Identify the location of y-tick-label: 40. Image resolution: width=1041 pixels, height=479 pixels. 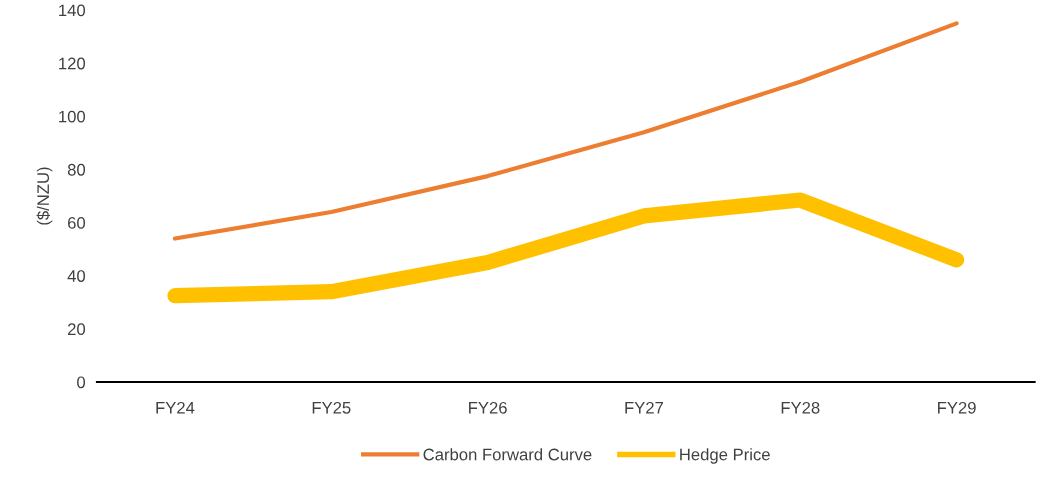
(76, 276).